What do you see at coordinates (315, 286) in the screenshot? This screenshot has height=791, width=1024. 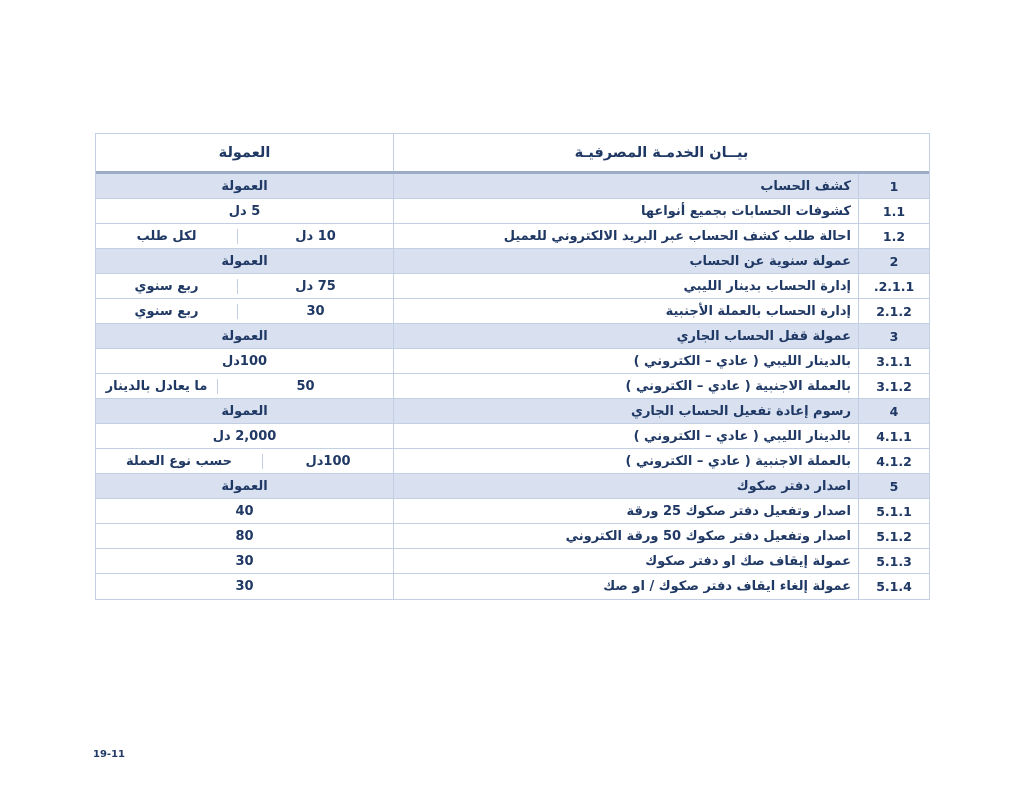 I see `fee-value: 75 دل` at bounding box center [315, 286].